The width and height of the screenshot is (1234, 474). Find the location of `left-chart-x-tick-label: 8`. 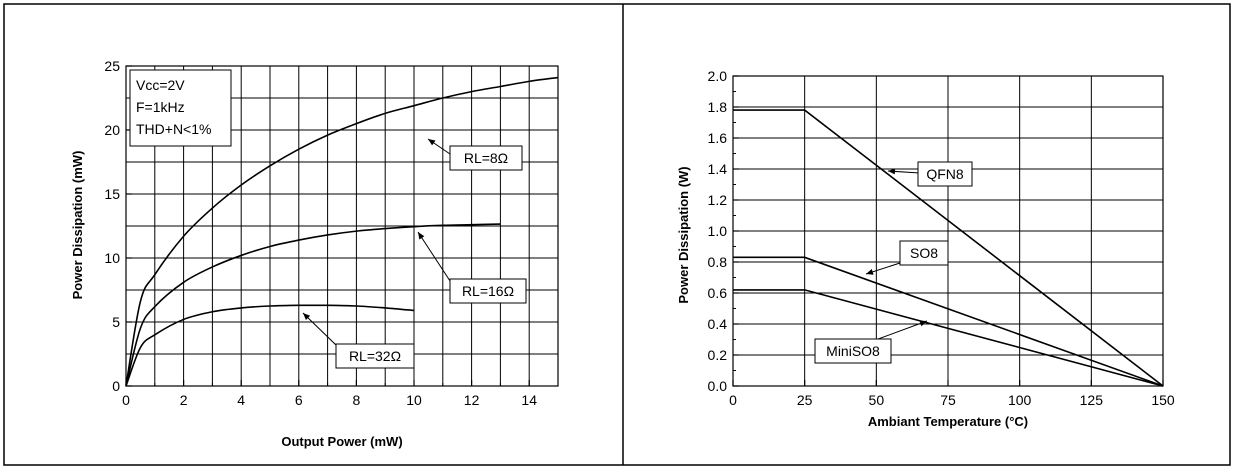

left-chart-x-tick-label: 8 is located at coordinates (357, 400).